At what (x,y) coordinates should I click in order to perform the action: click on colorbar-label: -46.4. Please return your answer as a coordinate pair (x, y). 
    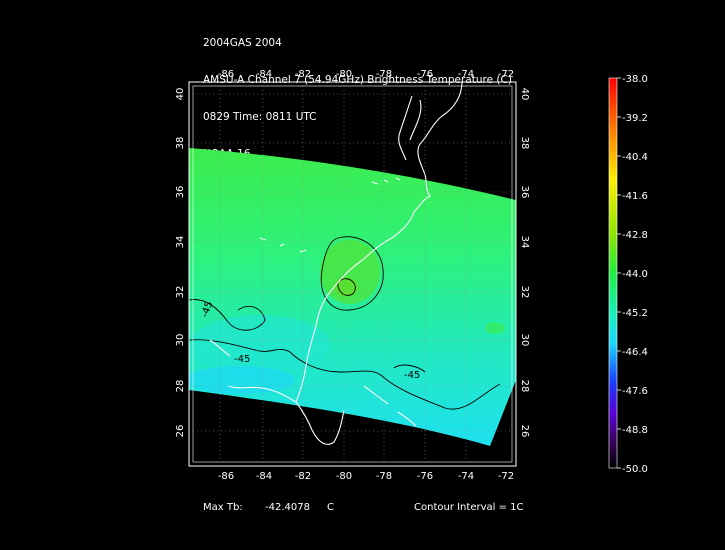
    Looking at the image, I should click on (635, 352).